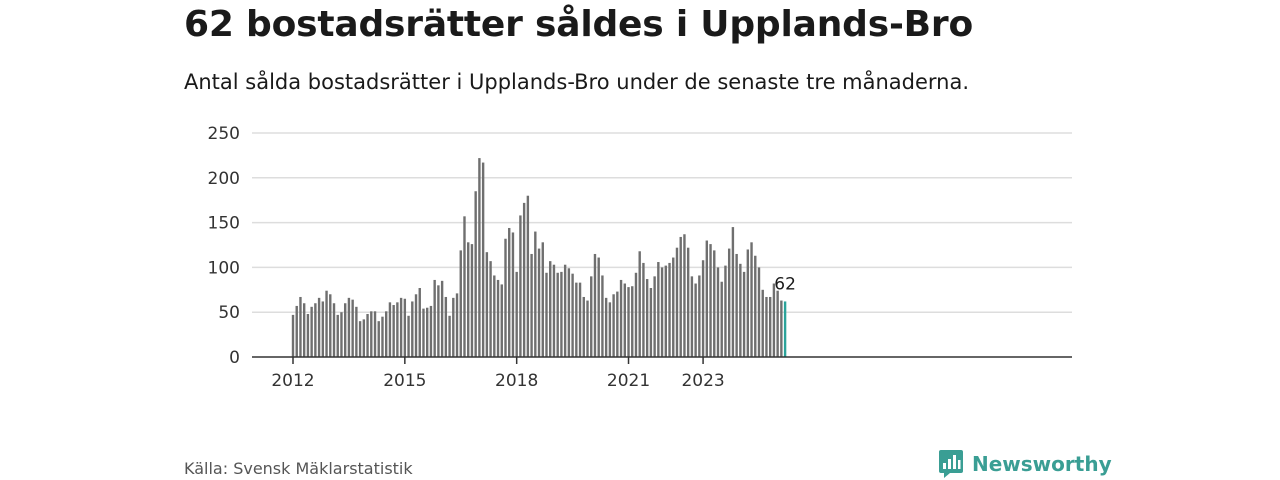  What do you see at coordinates (516, 381) in the screenshot?
I see `x-tick-label: 2018` at bounding box center [516, 381].